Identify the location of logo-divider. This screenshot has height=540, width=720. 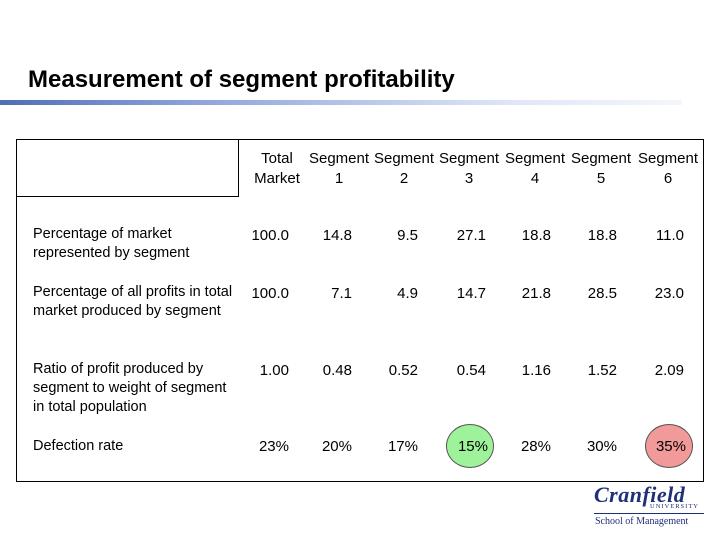
(649, 513).